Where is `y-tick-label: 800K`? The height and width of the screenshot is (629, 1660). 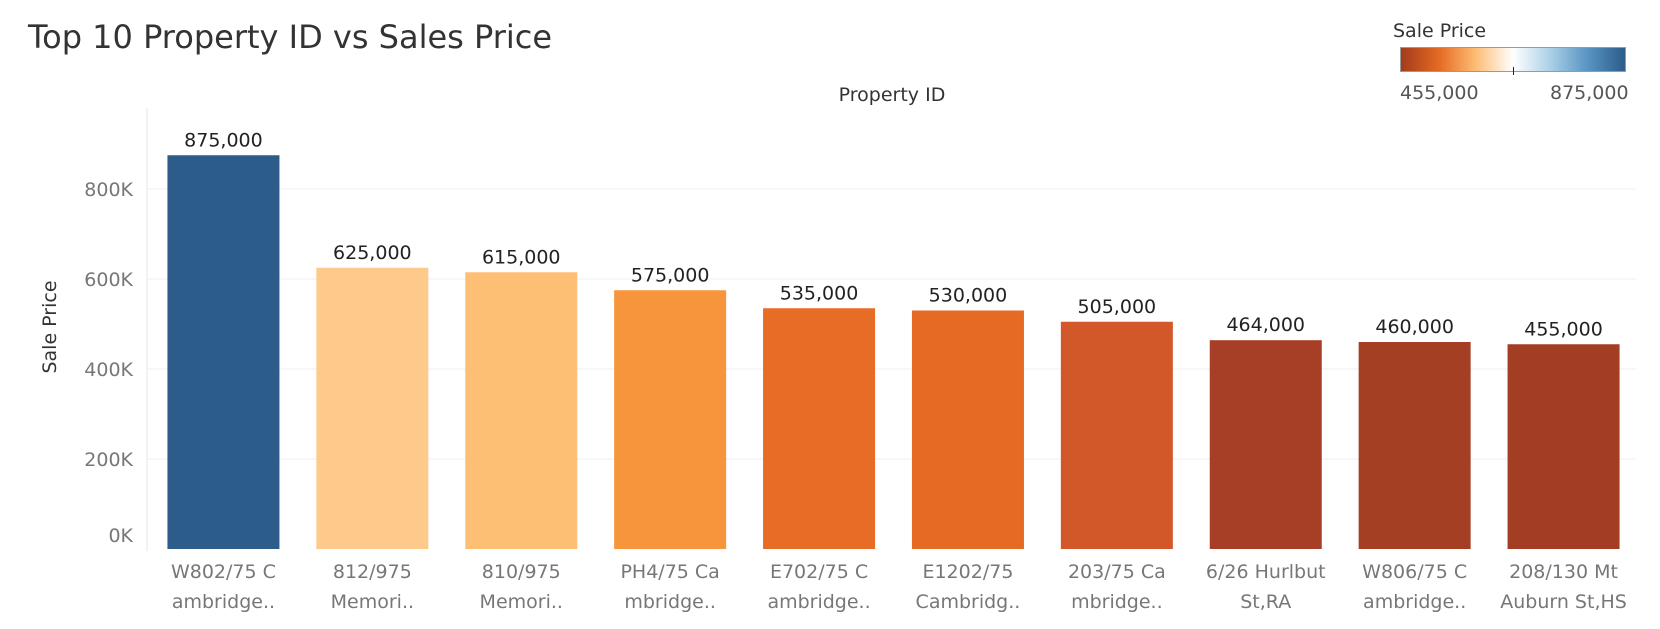
y-tick-label: 800K is located at coordinates (108, 190).